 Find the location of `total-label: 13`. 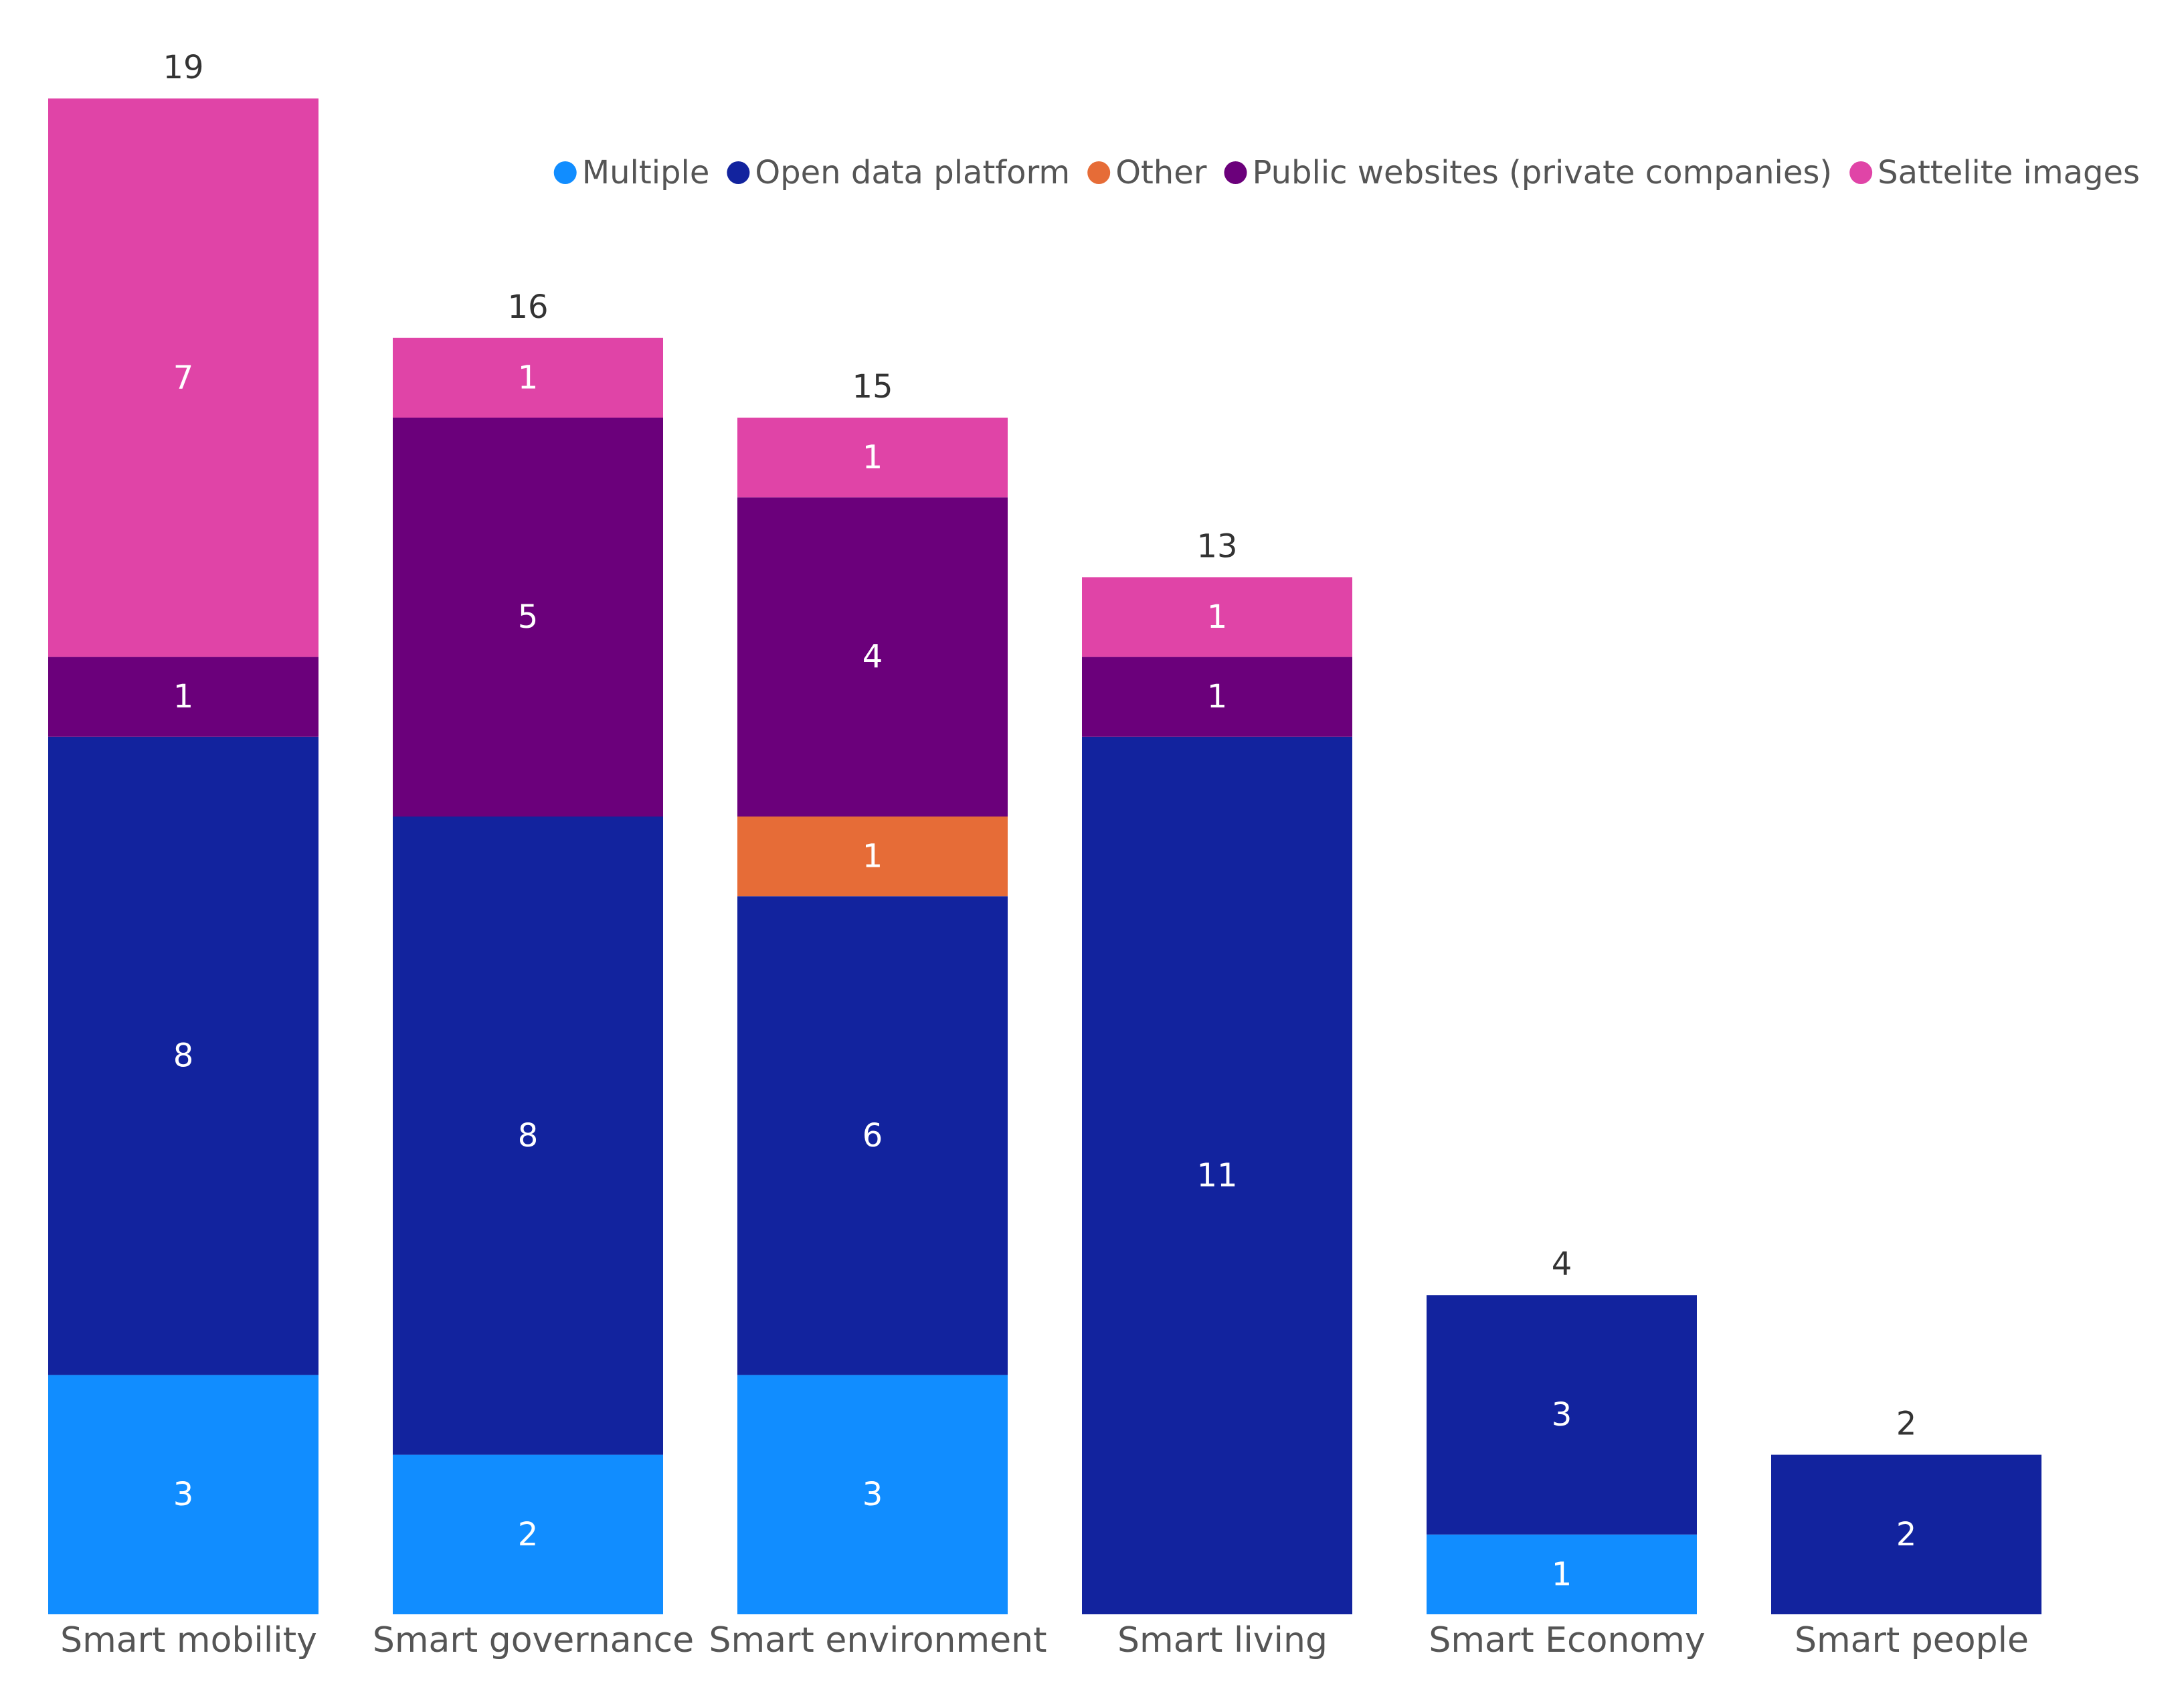

total-label: 13 is located at coordinates (1216, 546).